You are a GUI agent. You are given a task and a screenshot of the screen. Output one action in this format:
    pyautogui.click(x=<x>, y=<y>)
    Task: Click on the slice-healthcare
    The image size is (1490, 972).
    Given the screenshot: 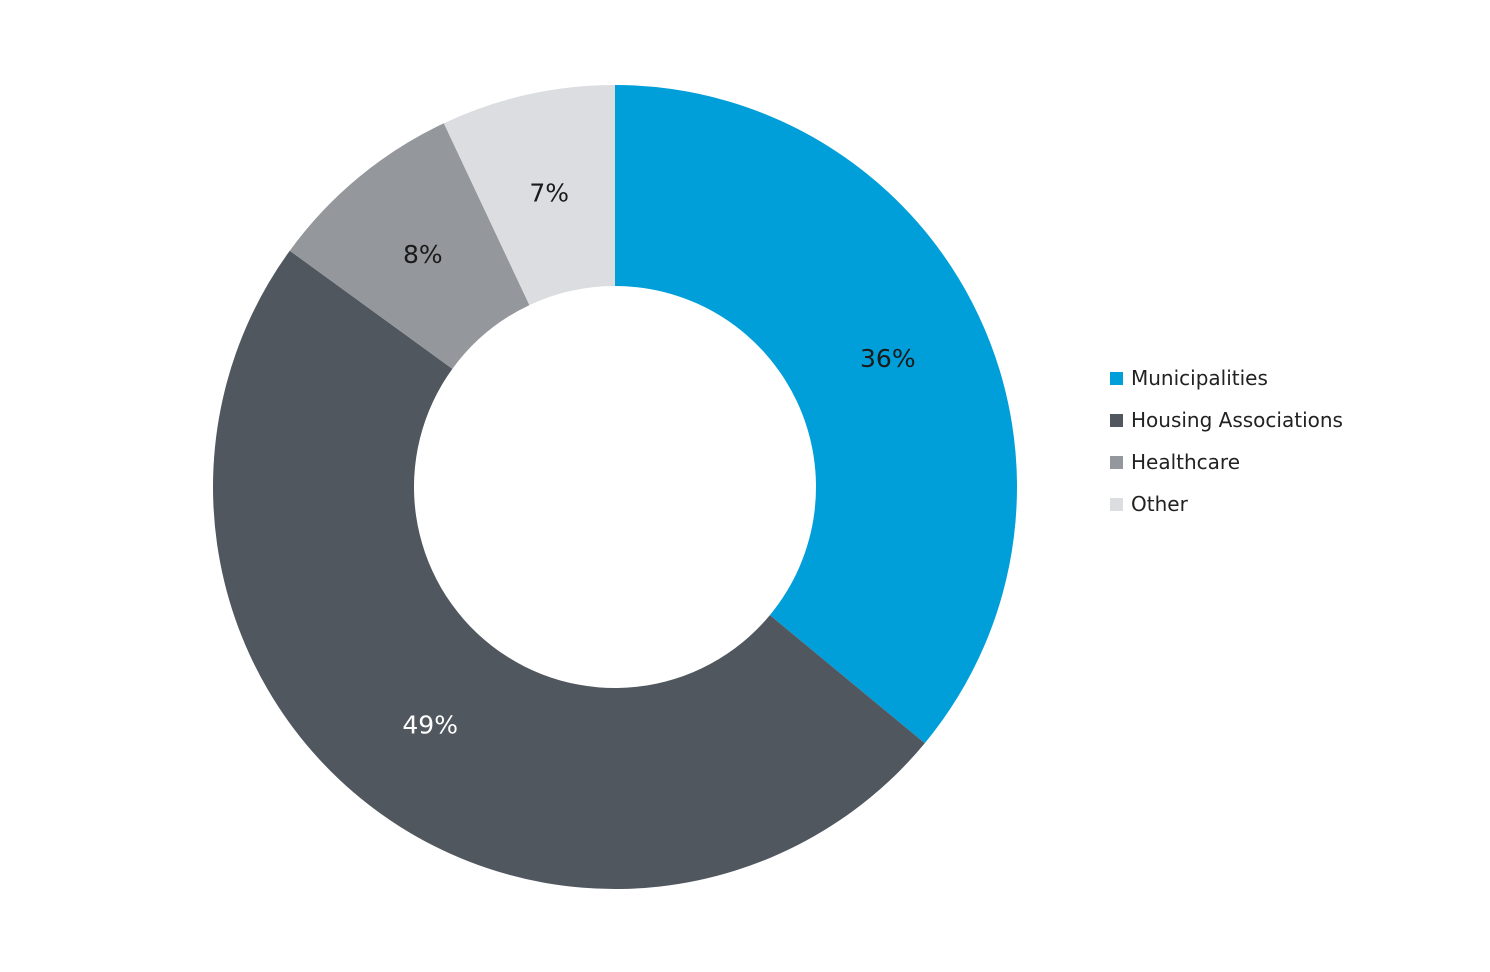 What is the action you would take?
    pyautogui.click(x=409, y=246)
    